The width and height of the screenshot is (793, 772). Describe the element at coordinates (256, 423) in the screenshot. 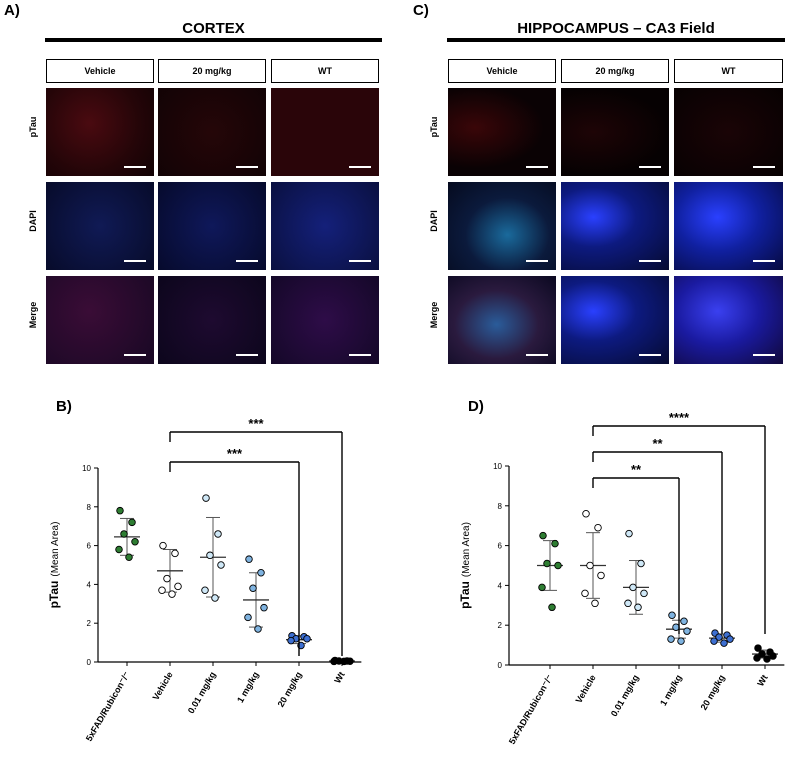

I see `sig-stars: ***` at that location.